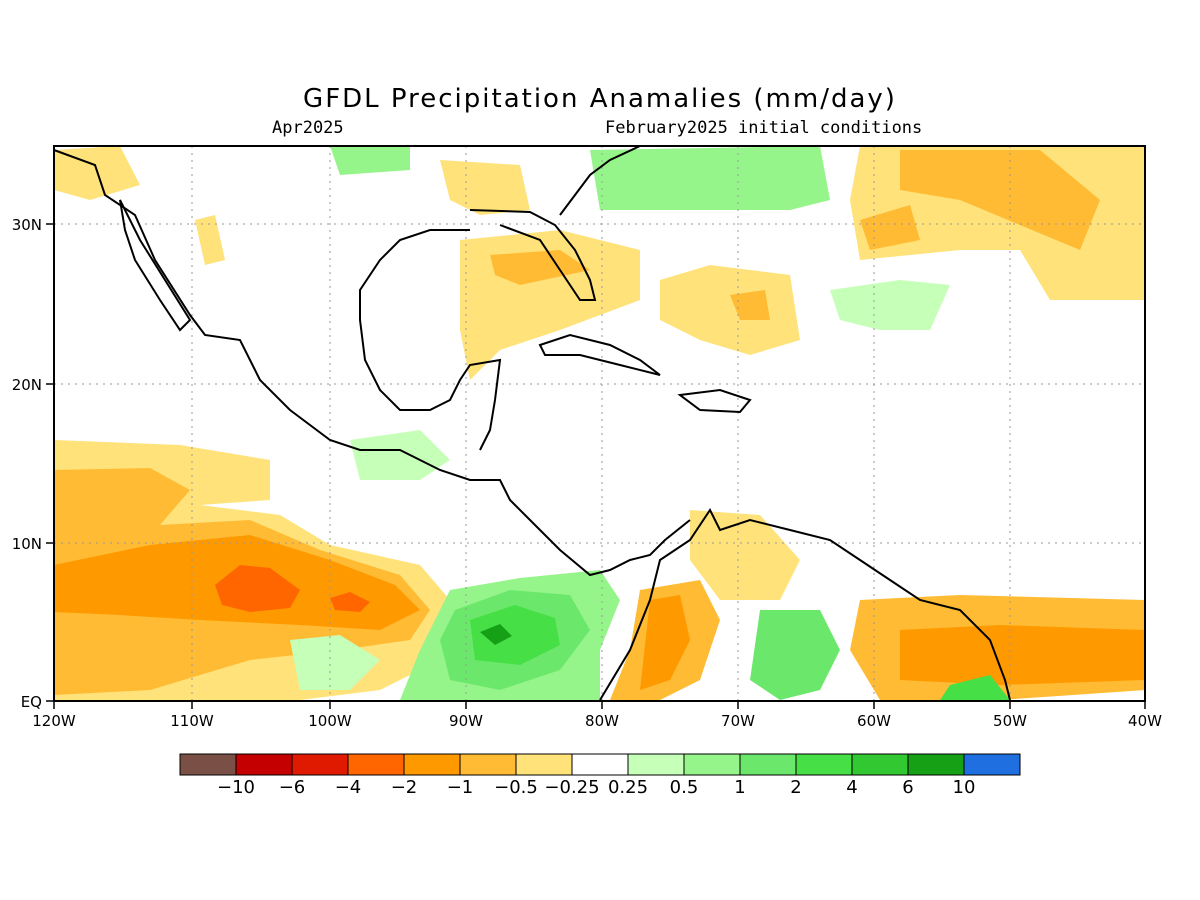  What do you see at coordinates (738, 721) in the screenshot?
I see `x-tick-label: 70W` at bounding box center [738, 721].